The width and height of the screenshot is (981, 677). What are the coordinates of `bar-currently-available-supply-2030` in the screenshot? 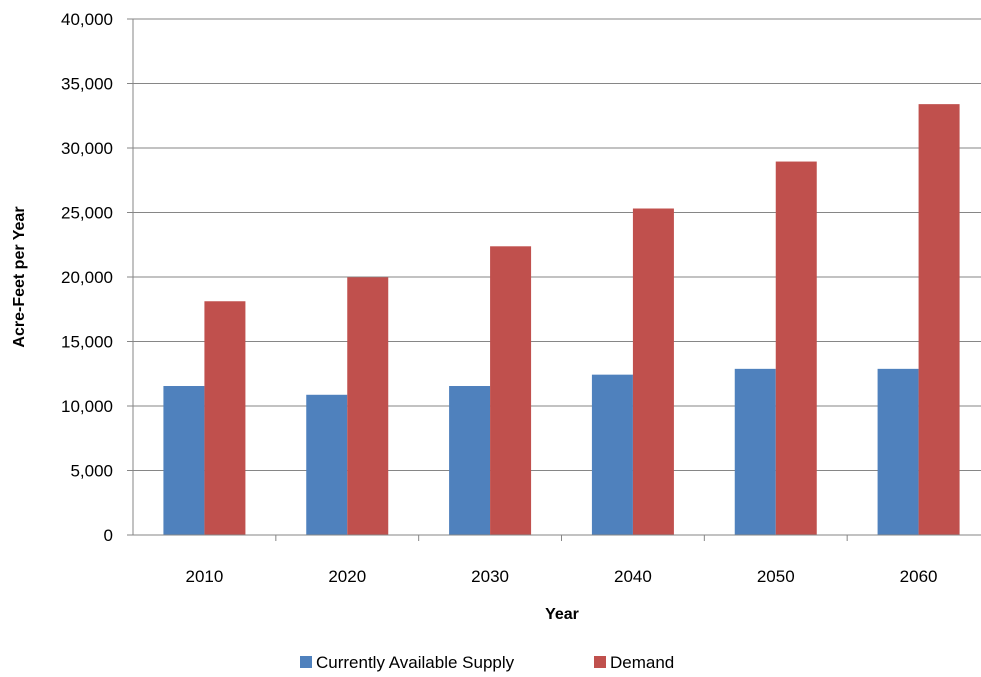 It's located at (470, 460).